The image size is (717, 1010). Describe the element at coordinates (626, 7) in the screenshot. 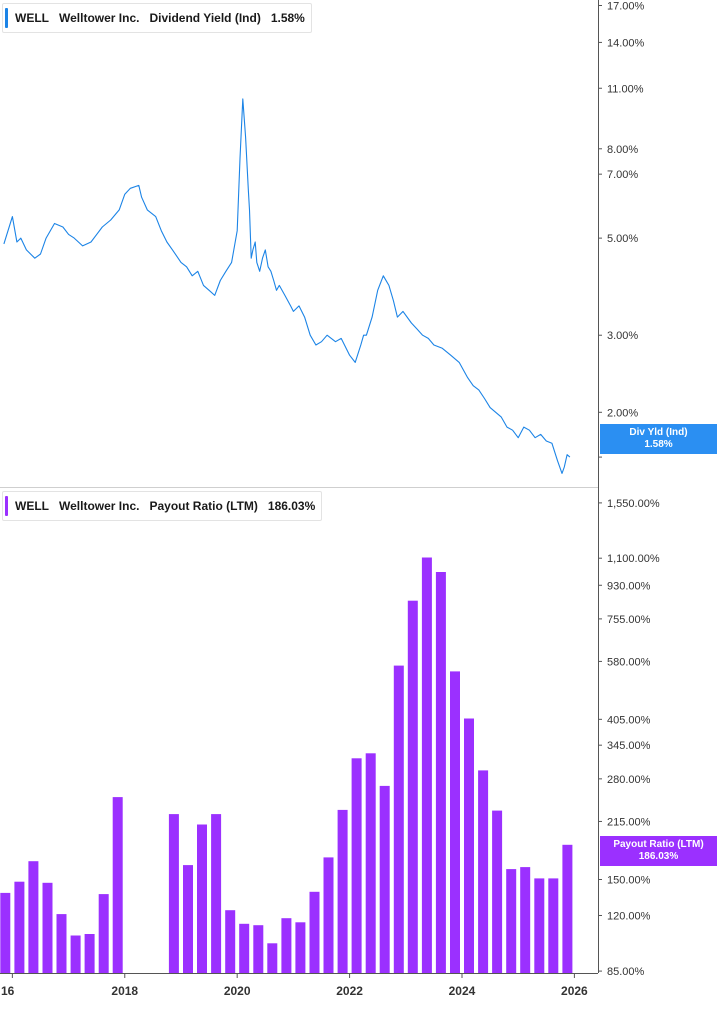

I see `yield-tick-label: 17.00%` at that location.